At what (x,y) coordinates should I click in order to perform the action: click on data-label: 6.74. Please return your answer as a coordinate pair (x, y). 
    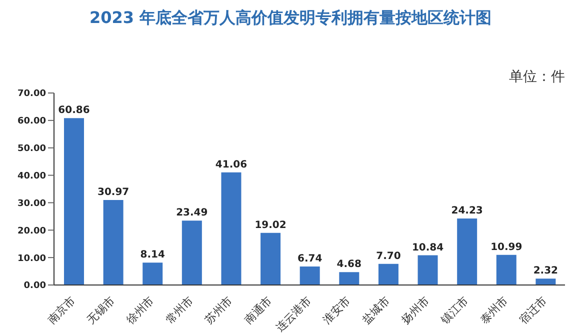
    Looking at the image, I should click on (310, 259).